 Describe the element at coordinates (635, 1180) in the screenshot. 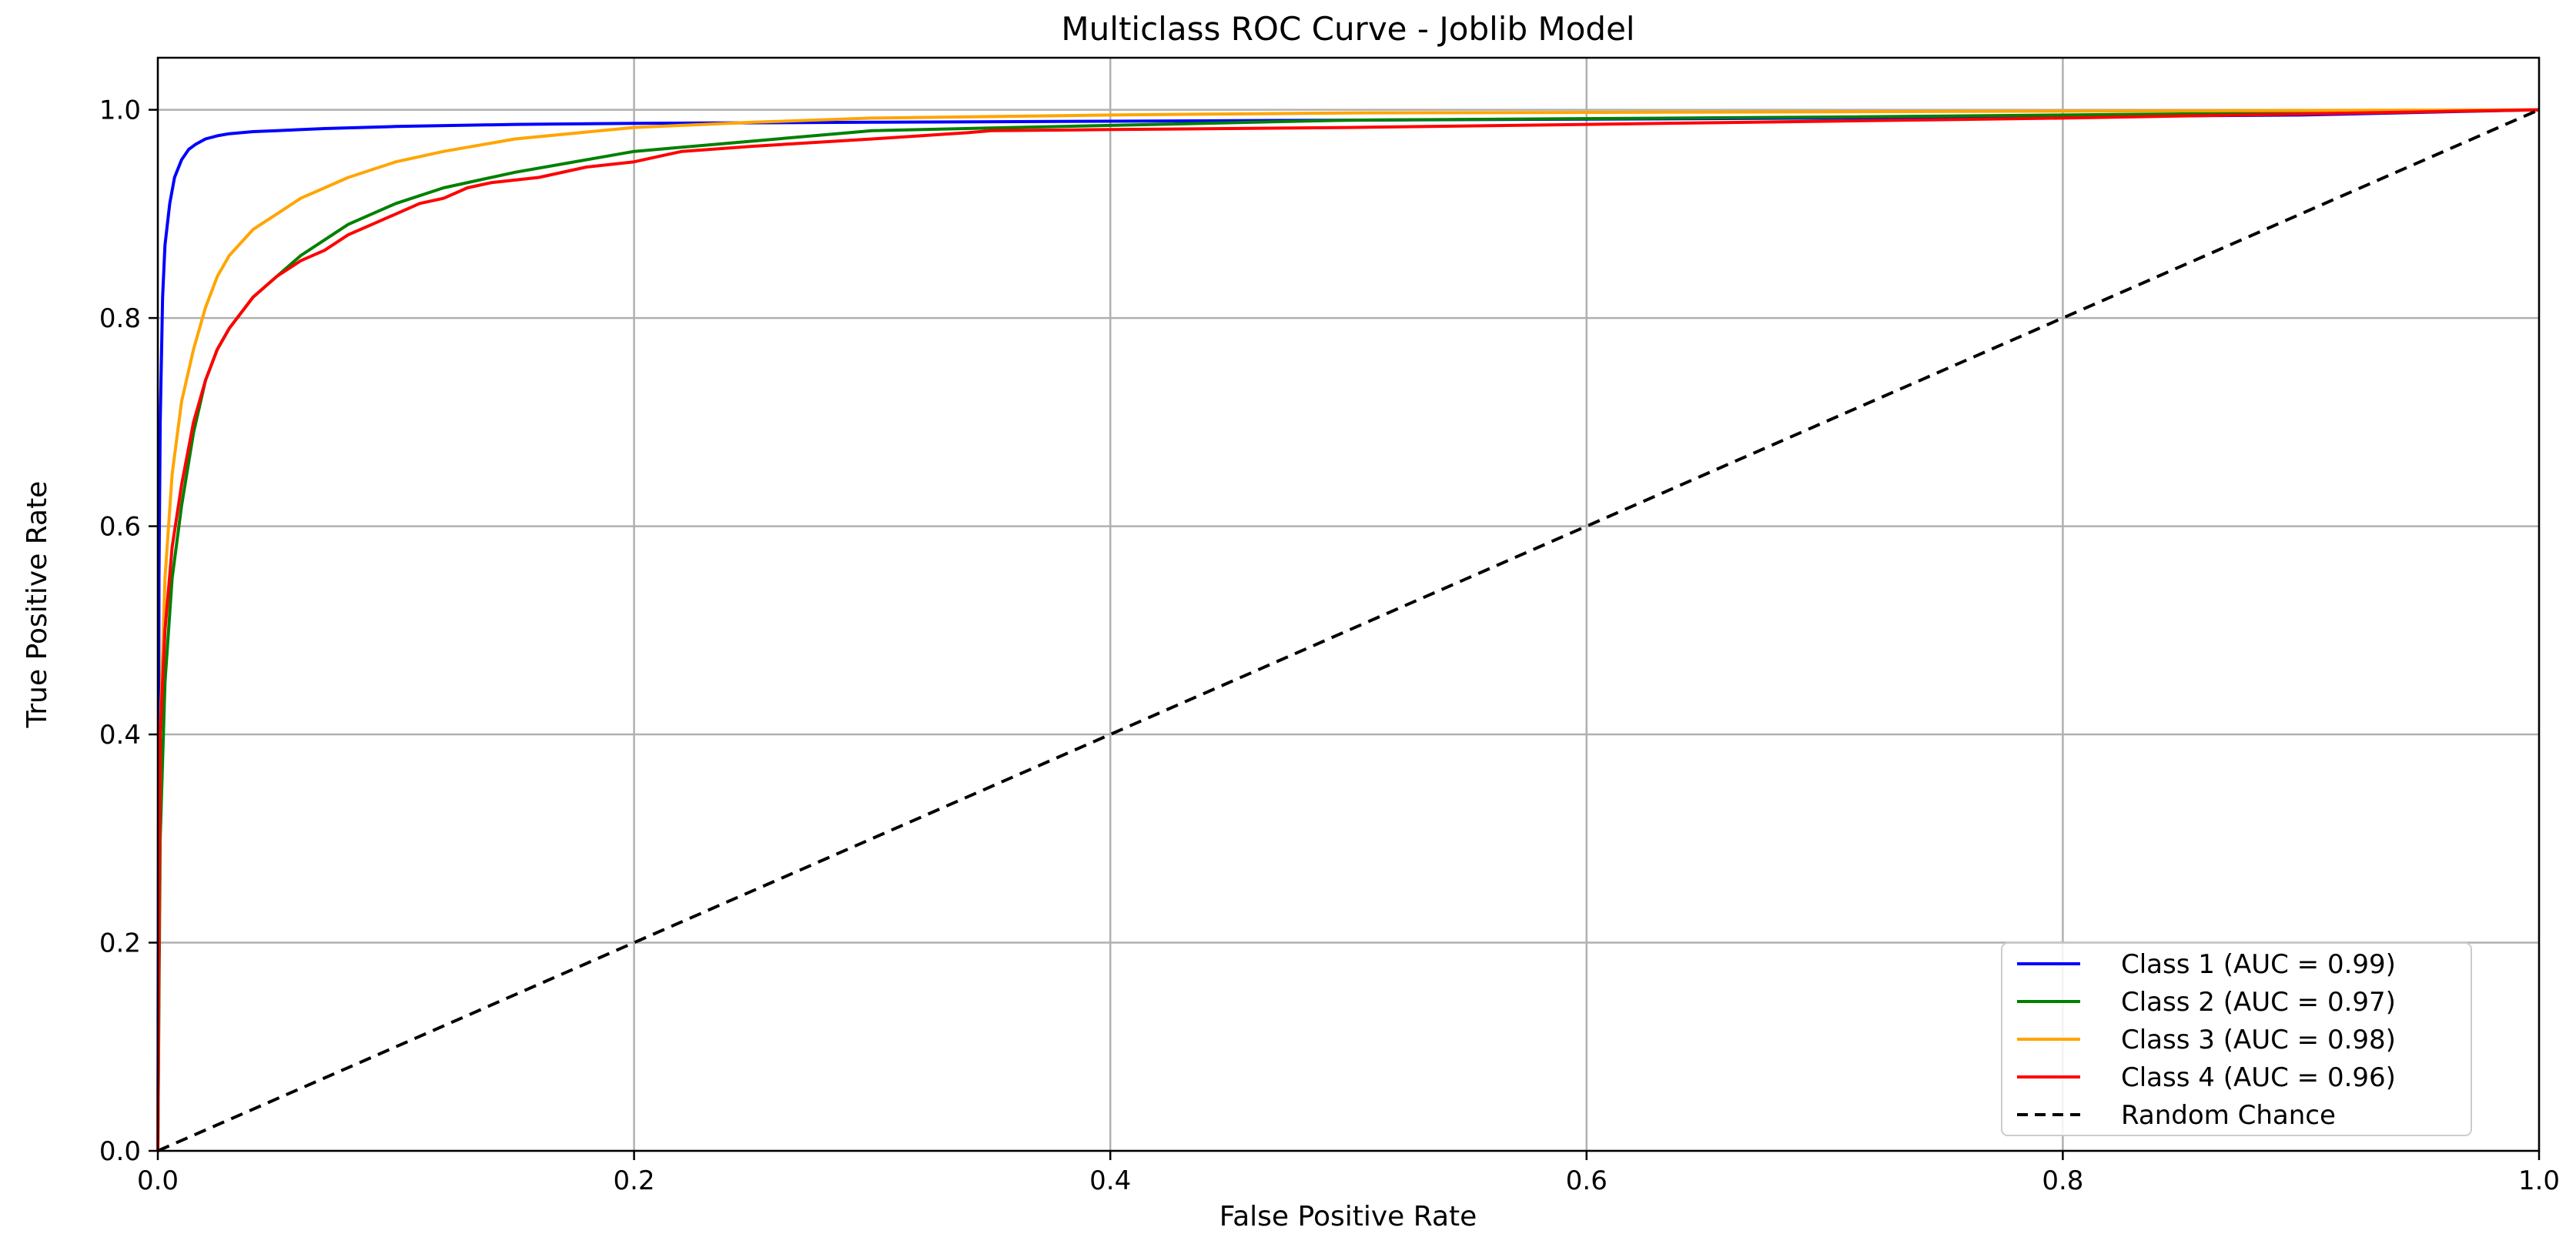

I see `x-tick-label: 0.2` at that location.